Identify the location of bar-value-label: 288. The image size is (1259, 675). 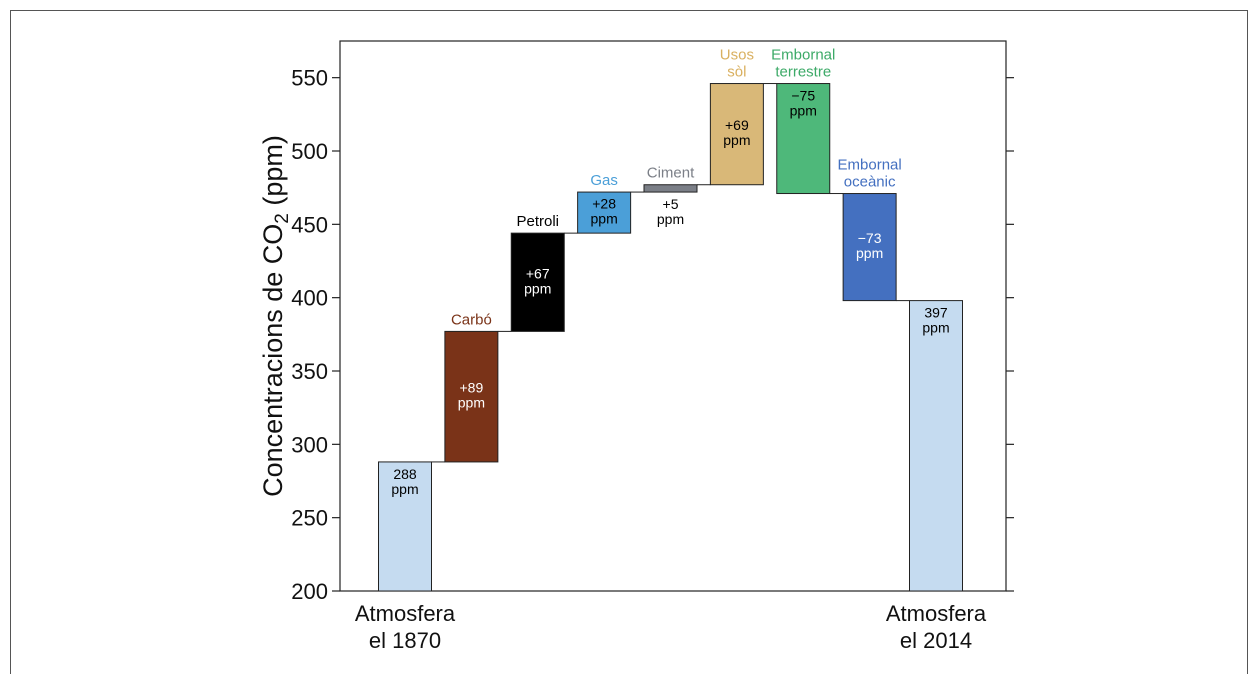
(405, 474).